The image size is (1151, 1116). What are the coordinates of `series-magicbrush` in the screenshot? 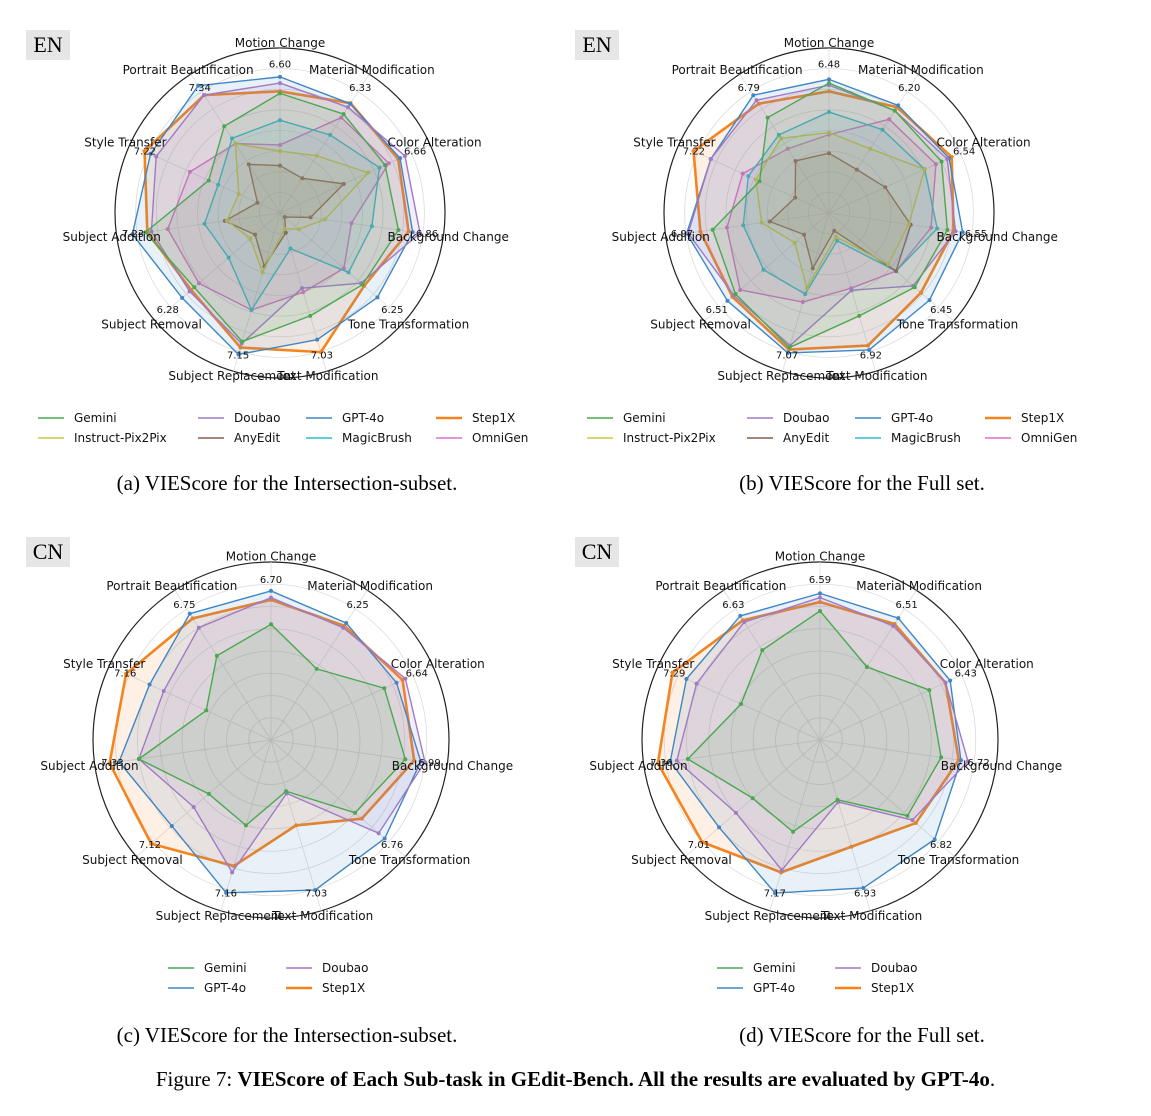 It's located at (292, 215).